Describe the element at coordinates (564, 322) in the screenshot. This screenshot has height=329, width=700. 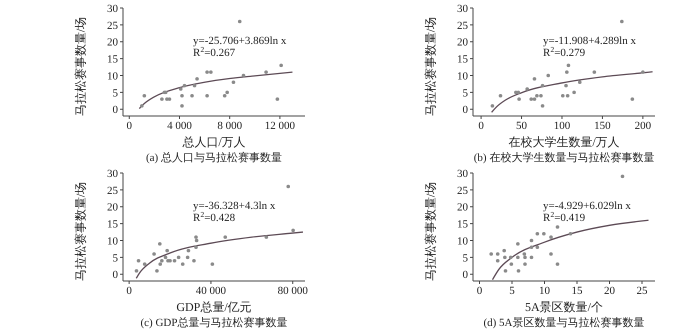
I see `text: (d) 5A景区数量与马拉松赛事数量` at that location.